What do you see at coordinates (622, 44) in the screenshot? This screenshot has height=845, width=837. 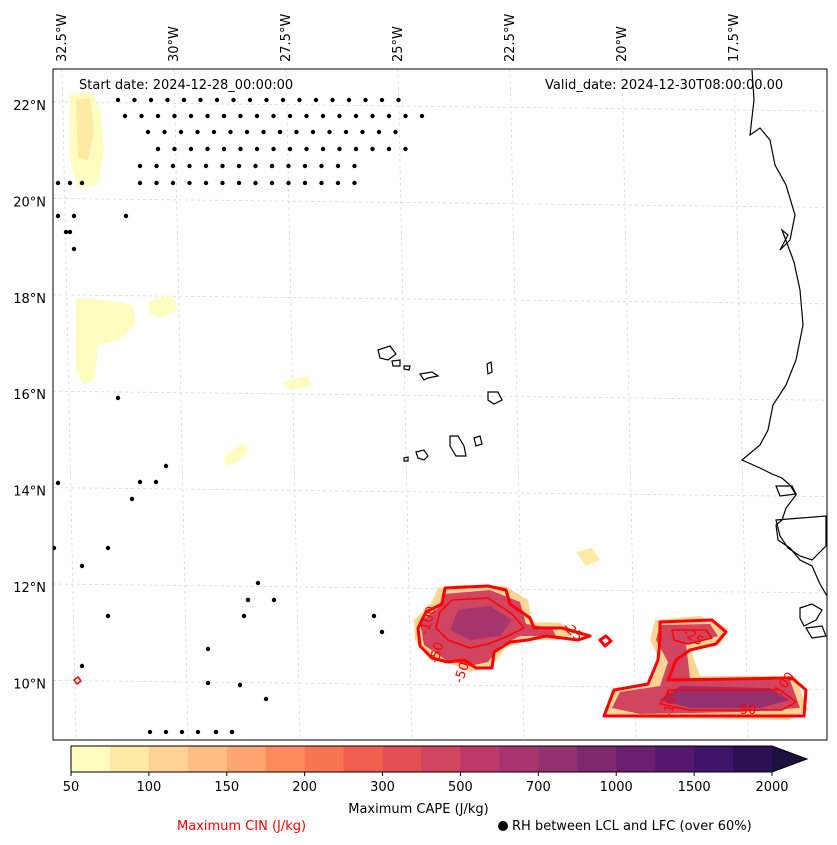 I see `lon-tick-label: 20°W` at bounding box center [622, 44].